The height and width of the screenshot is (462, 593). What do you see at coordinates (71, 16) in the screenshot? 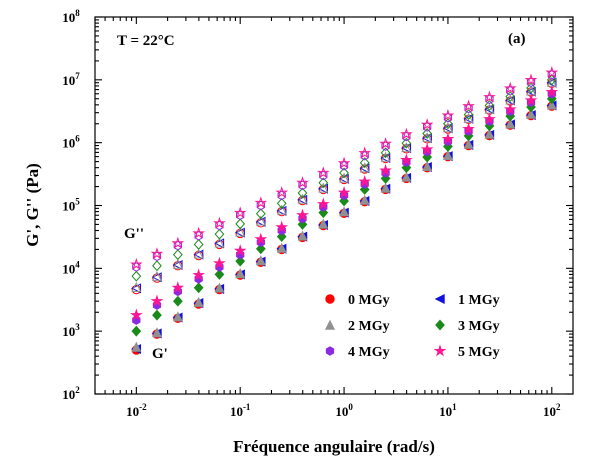
I see `y-tick-label: 10⁸` at bounding box center [71, 16].